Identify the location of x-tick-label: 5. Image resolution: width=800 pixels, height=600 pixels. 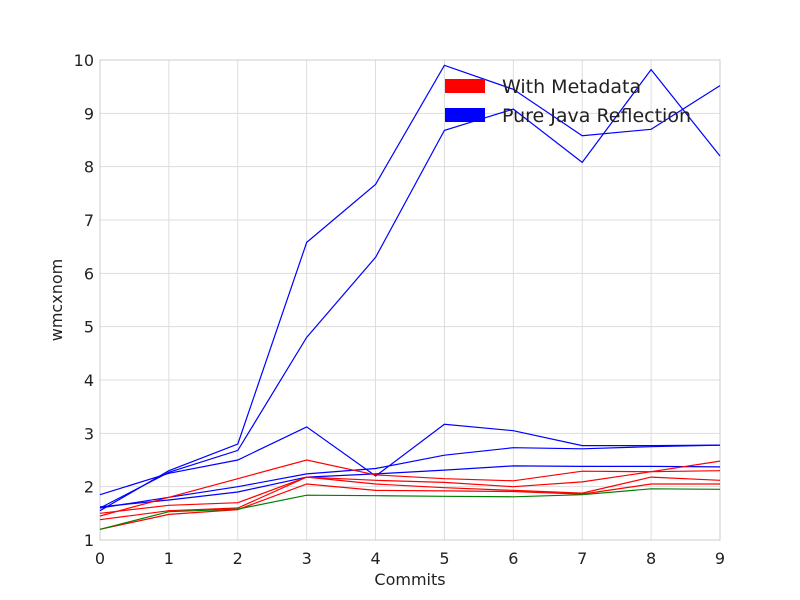
(444, 558).